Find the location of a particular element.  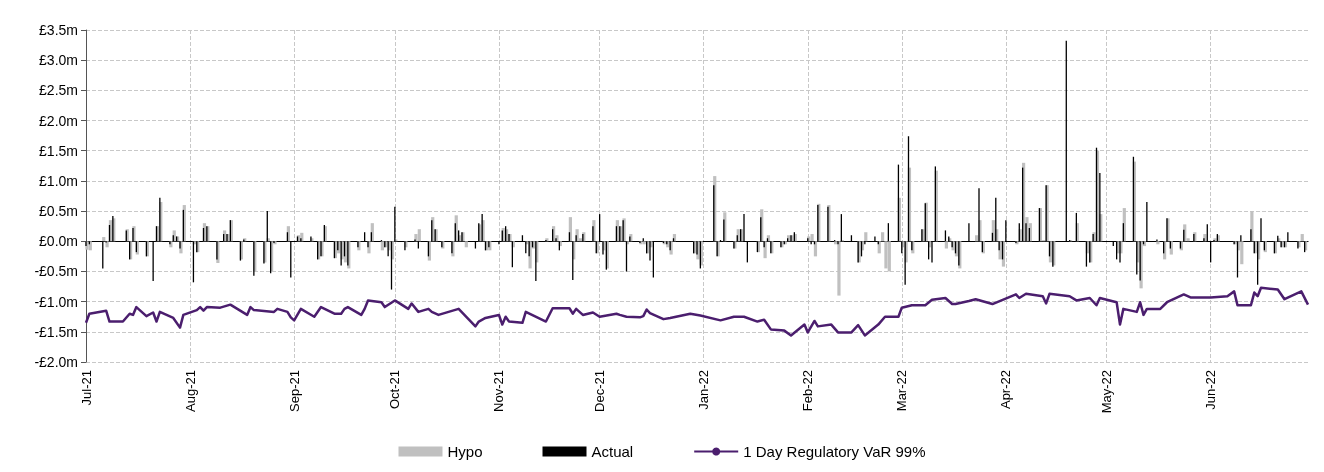

x-tick-label: Oct-21 is located at coordinates (395, 390).